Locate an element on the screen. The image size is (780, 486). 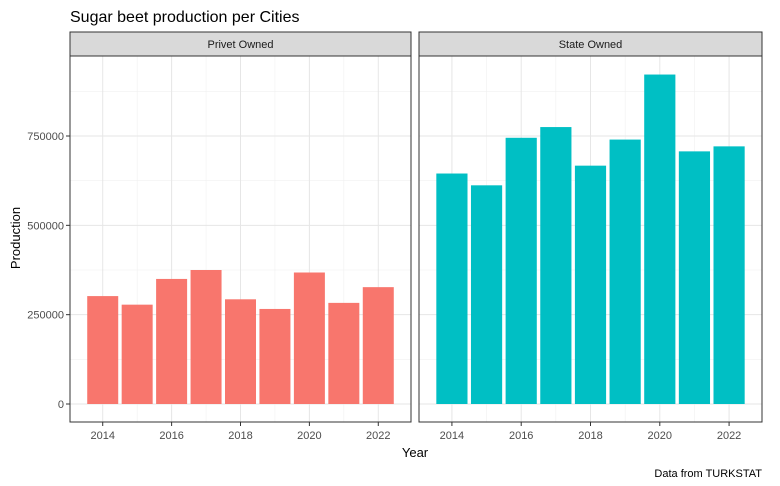
x-axis-title: Year is located at coordinates (415, 452).